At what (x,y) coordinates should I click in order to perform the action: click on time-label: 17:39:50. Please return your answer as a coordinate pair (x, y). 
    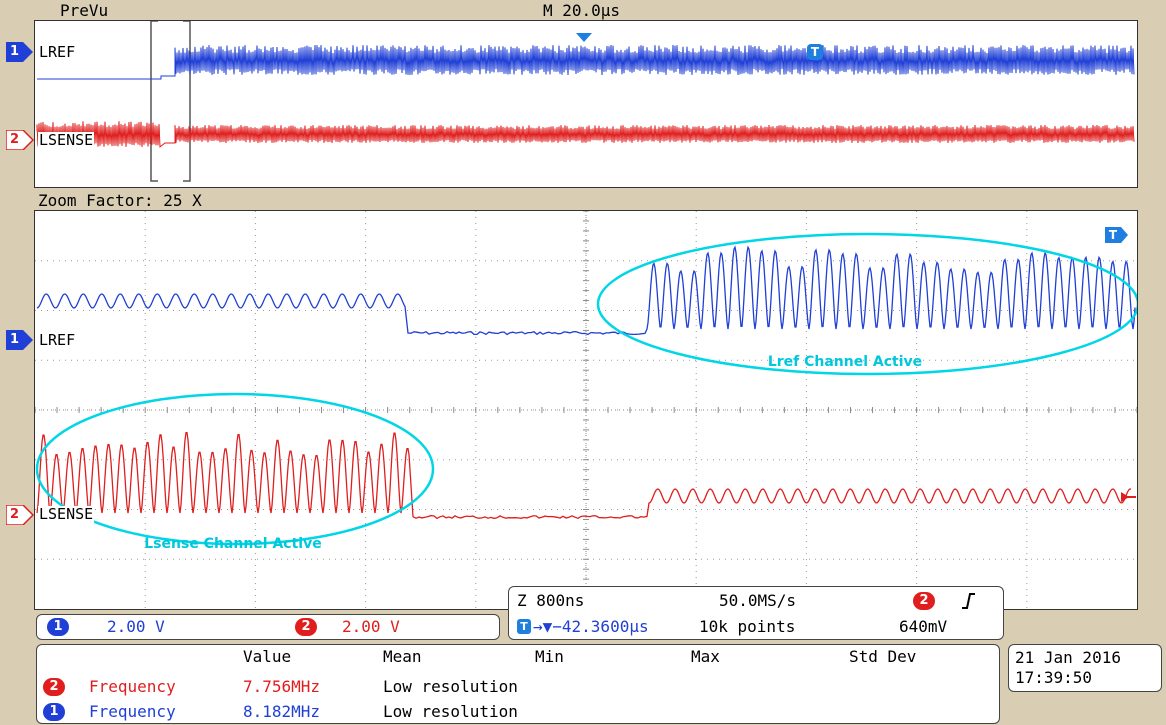
    Looking at the image, I should click on (1054, 677).